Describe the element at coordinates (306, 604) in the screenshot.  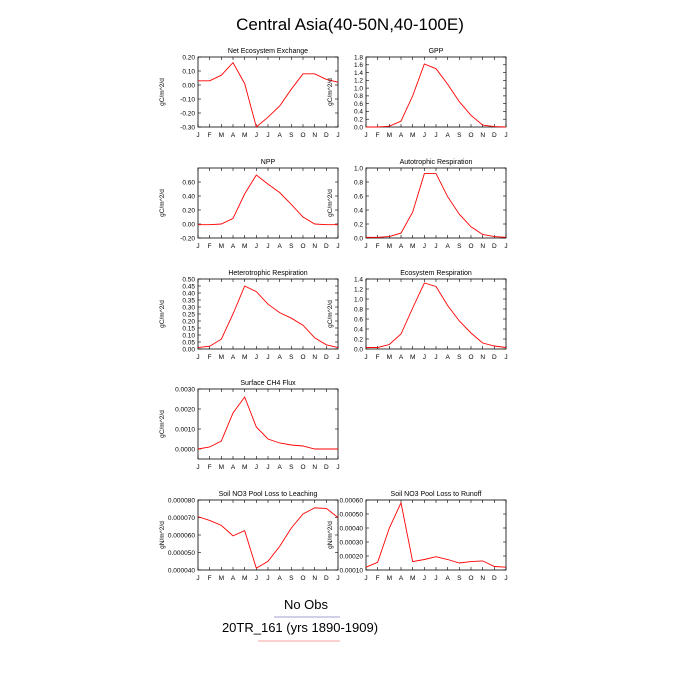
I see `legend-label-no-obs: No Obs` at that location.